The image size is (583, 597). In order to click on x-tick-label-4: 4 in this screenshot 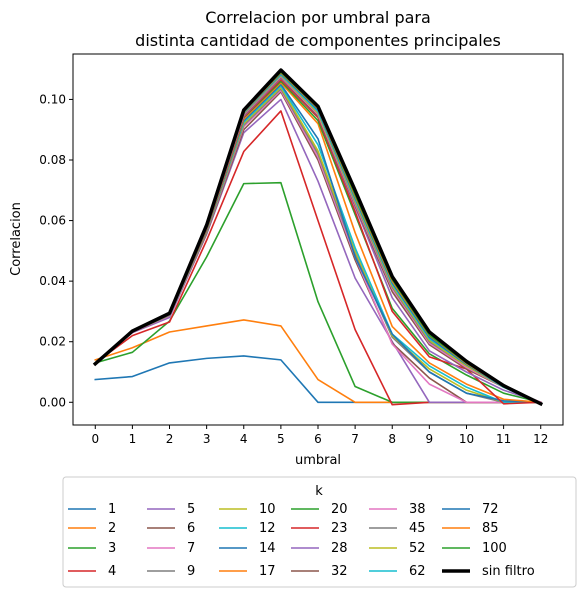, I will do `click(244, 439)`.